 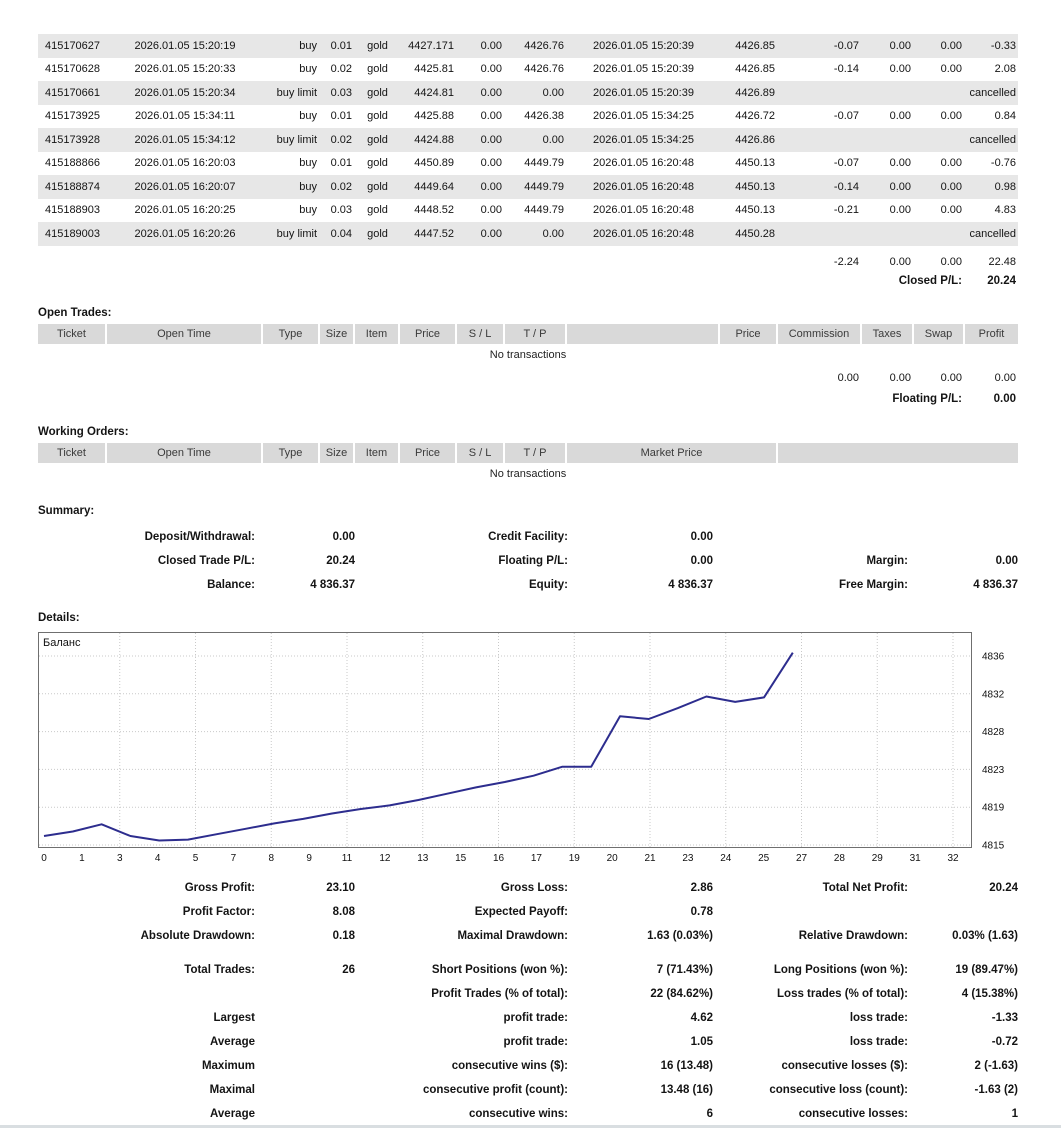 What do you see at coordinates (993, 807) in the screenshot?
I see `y-axis-label: 4819` at bounding box center [993, 807].